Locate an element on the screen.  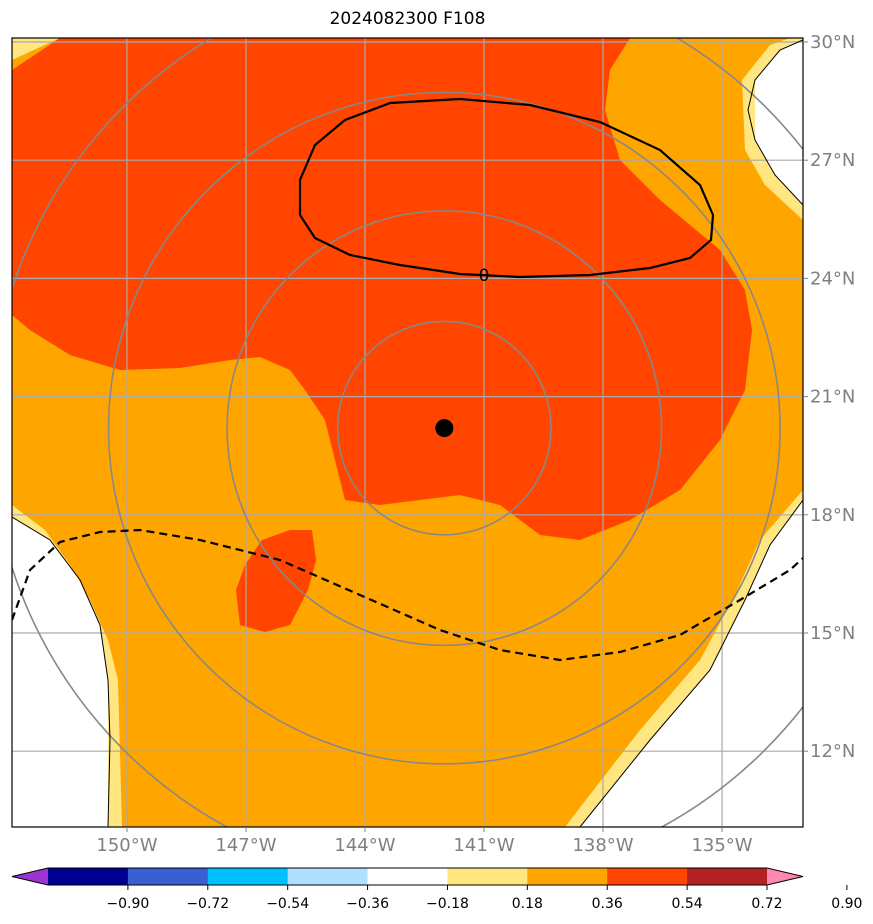
lat-tick-label: 12°N is located at coordinates (832, 751).